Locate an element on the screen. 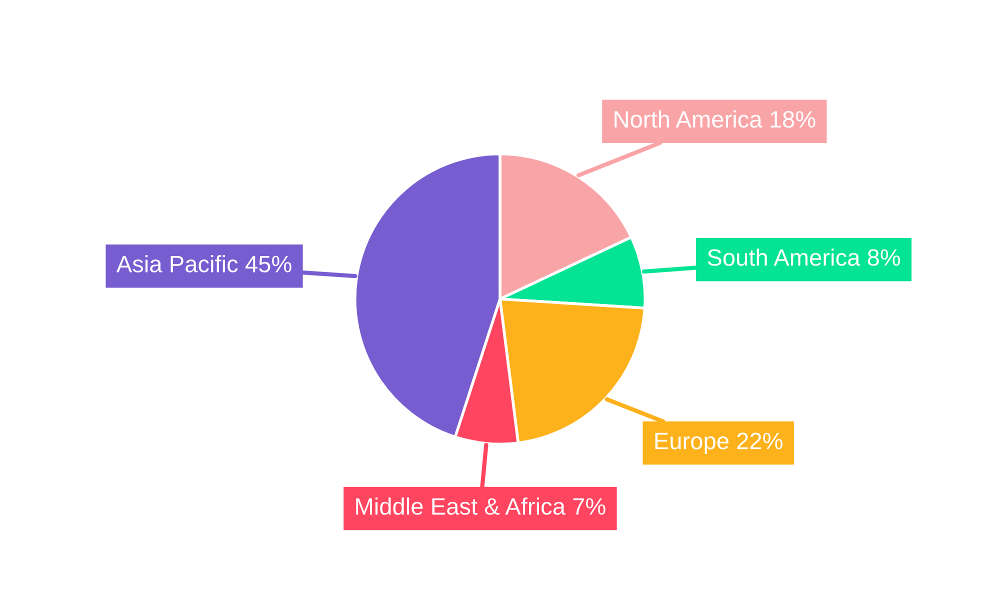 This screenshot has width=1000, height=600. slice-label: Asia Pacific 45% is located at coordinates (204, 263).